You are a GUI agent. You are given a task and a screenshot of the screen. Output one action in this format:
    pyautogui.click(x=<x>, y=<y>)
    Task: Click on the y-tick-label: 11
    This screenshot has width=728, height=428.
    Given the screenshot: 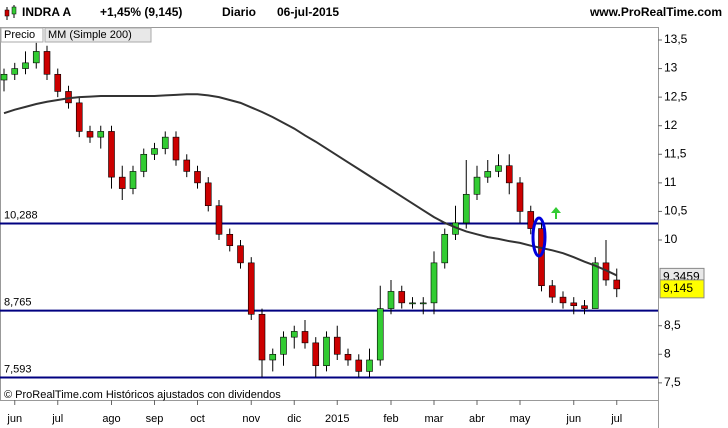 What is the action you would take?
    pyautogui.click(x=670, y=182)
    